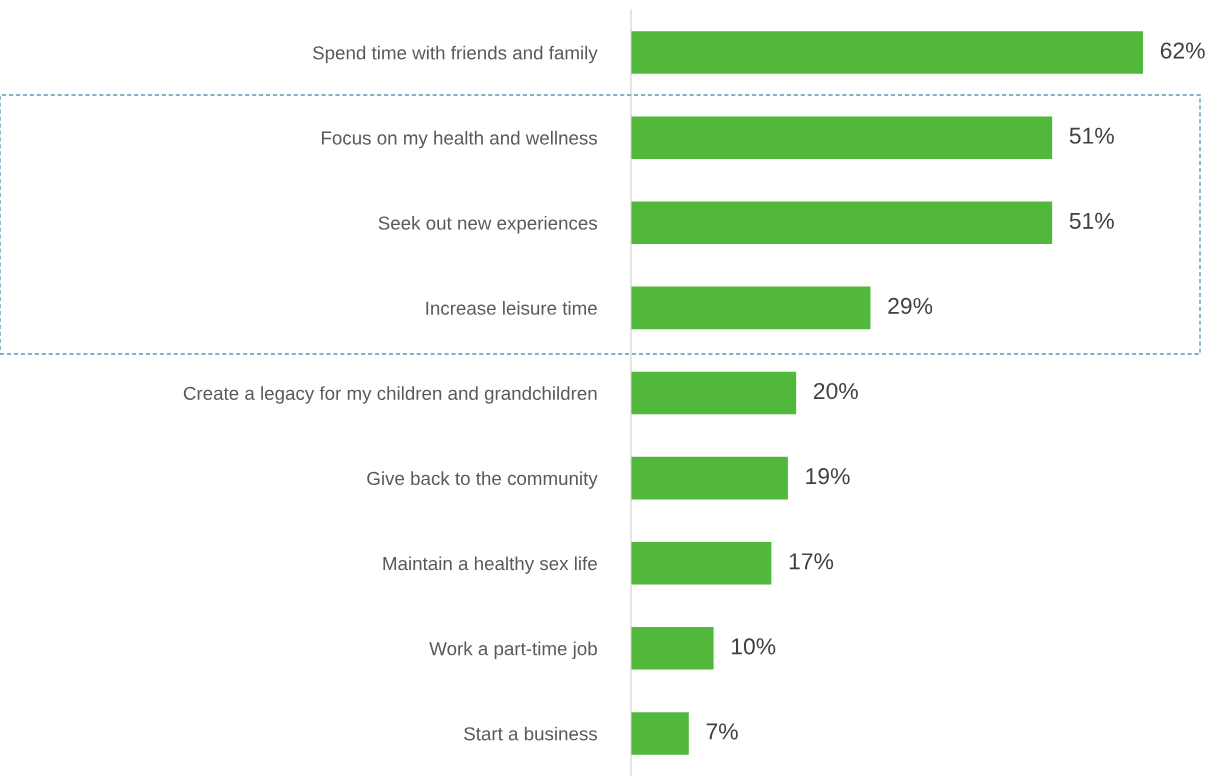 Image resolution: width=1224 pixels, height=776 pixels. What do you see at coordinates (530, 733) in the screenshot?
I see `y-tick-label: Start a business` at bounding box center [530, 733].